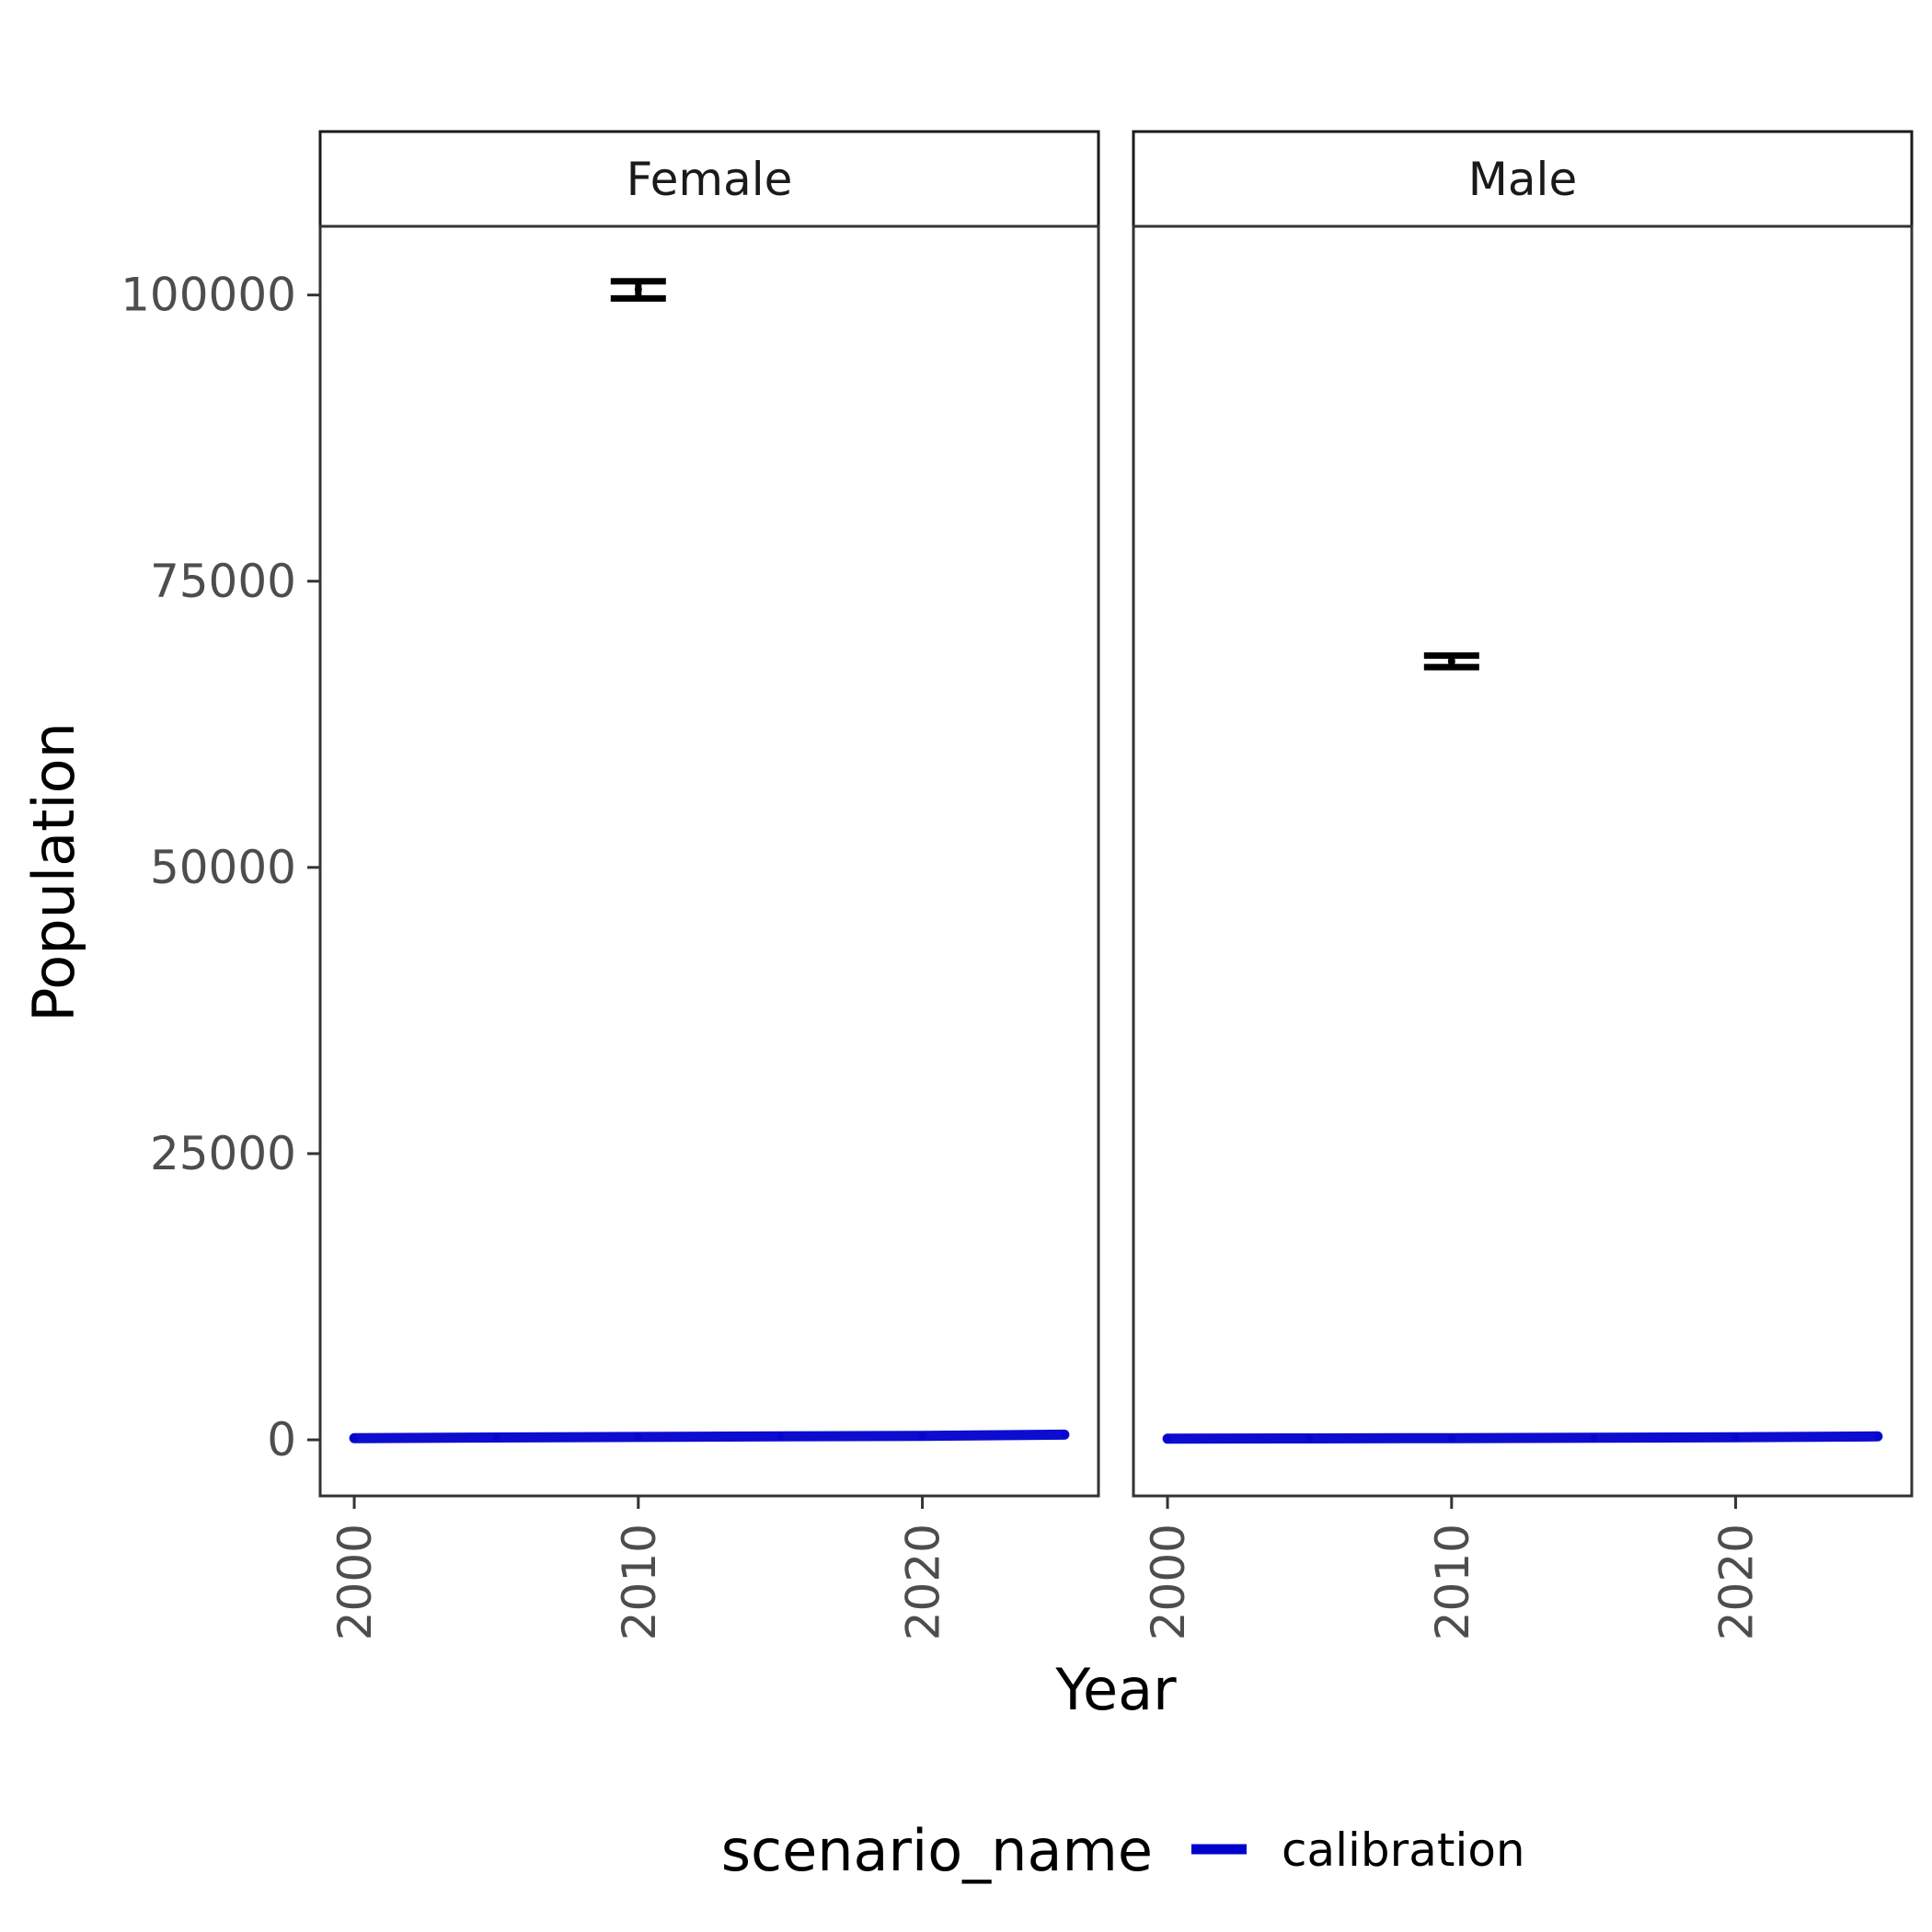 This screenshot has width=1932, height=1932. I want to click on legend-label-calibration: calibration, so click(1403, 1850).